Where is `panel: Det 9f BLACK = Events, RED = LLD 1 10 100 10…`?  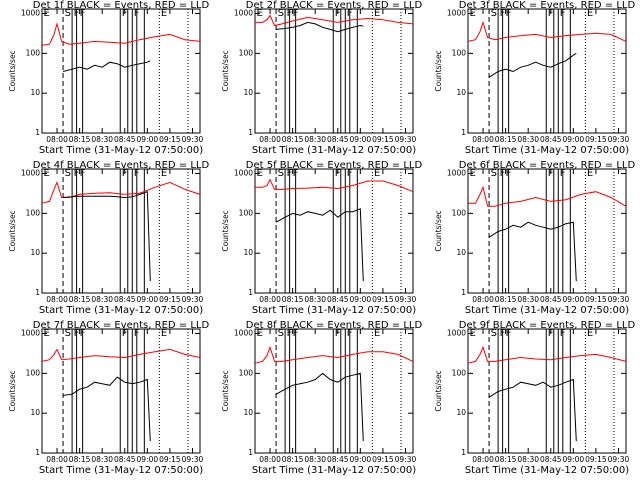
panel: Det 9f BLACK = Events, RED = LLD 1 10 100 10… is located at coordinates (534, 398).